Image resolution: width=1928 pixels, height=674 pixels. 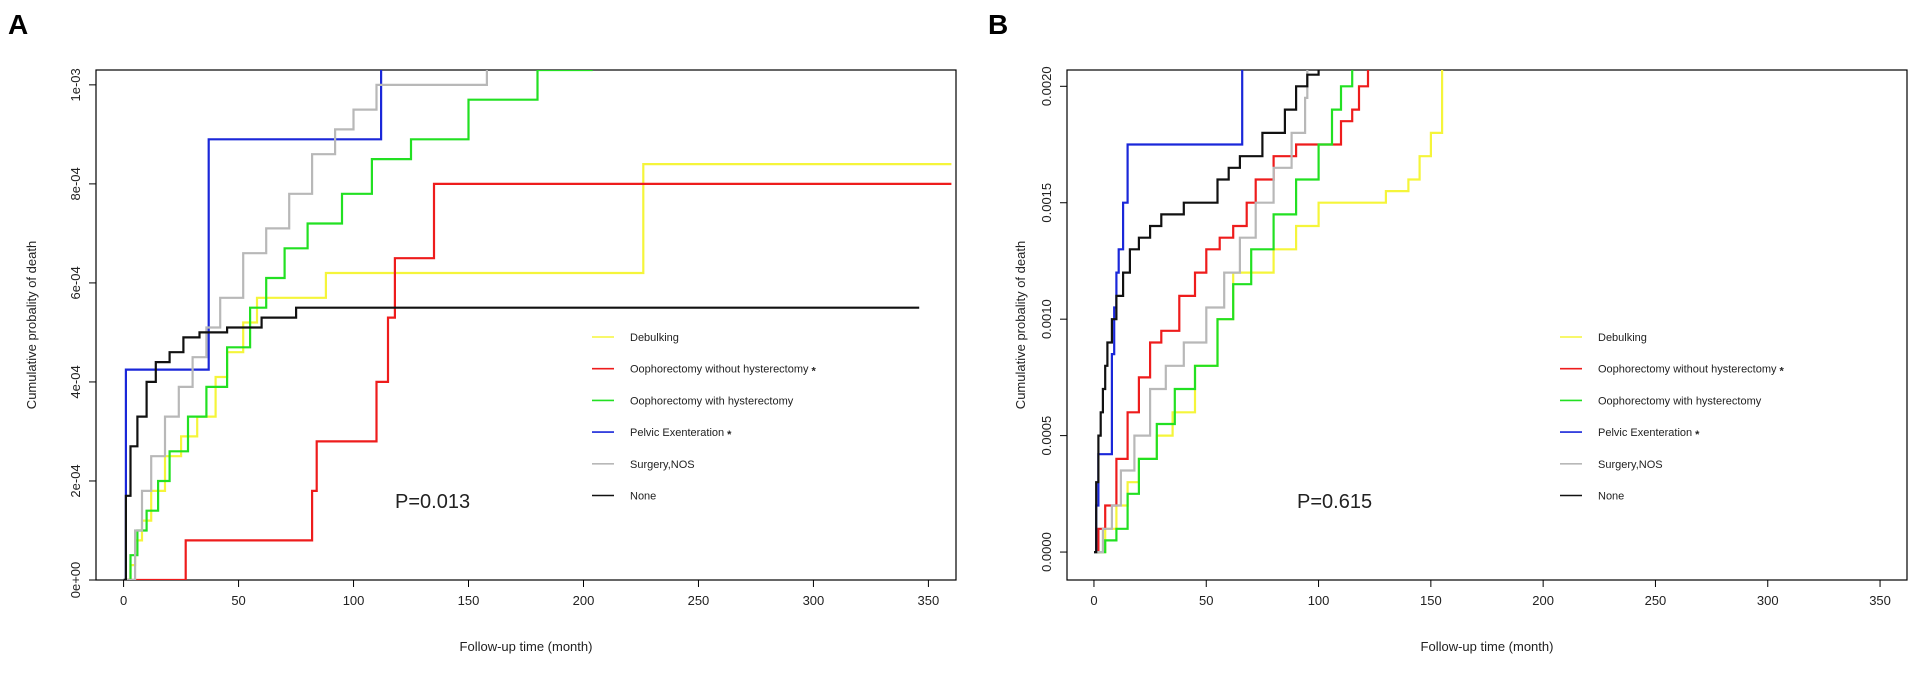 What do you see at coordinates (75, 282) in the screenshot?
I see `y-tick-label: 6e-04` at bounding box center [75, 282].